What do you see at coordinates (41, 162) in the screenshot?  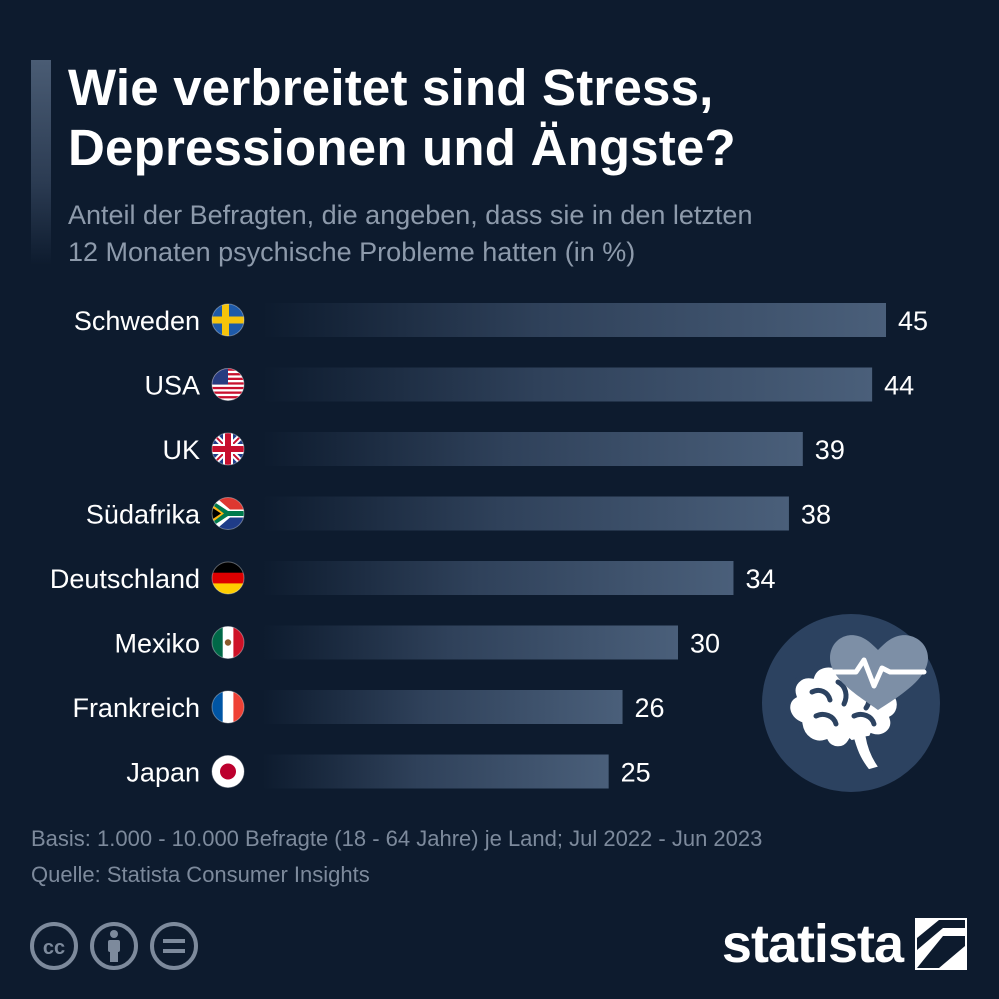 I see `title-accent-bar` at bounding box center [41, 162].